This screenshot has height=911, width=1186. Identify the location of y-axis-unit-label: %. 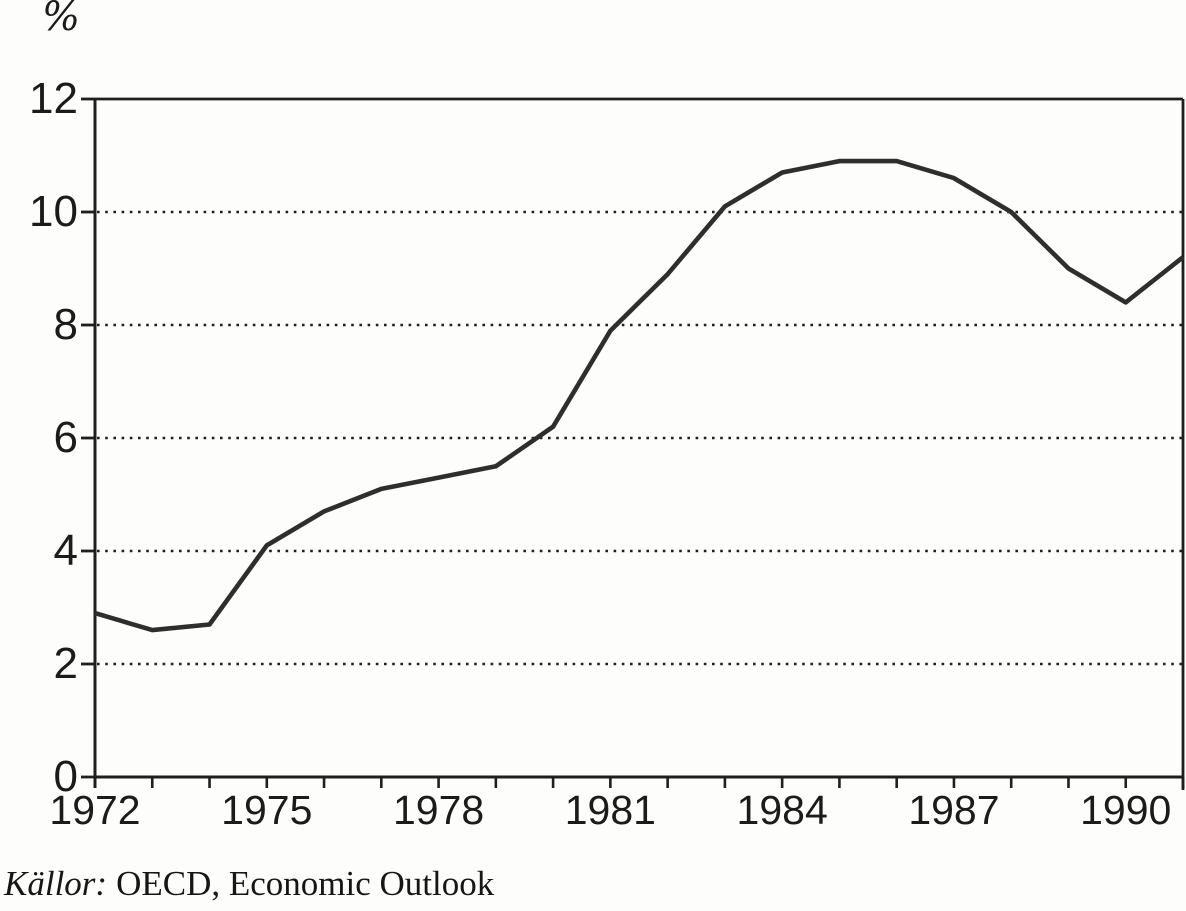
(61, 20).